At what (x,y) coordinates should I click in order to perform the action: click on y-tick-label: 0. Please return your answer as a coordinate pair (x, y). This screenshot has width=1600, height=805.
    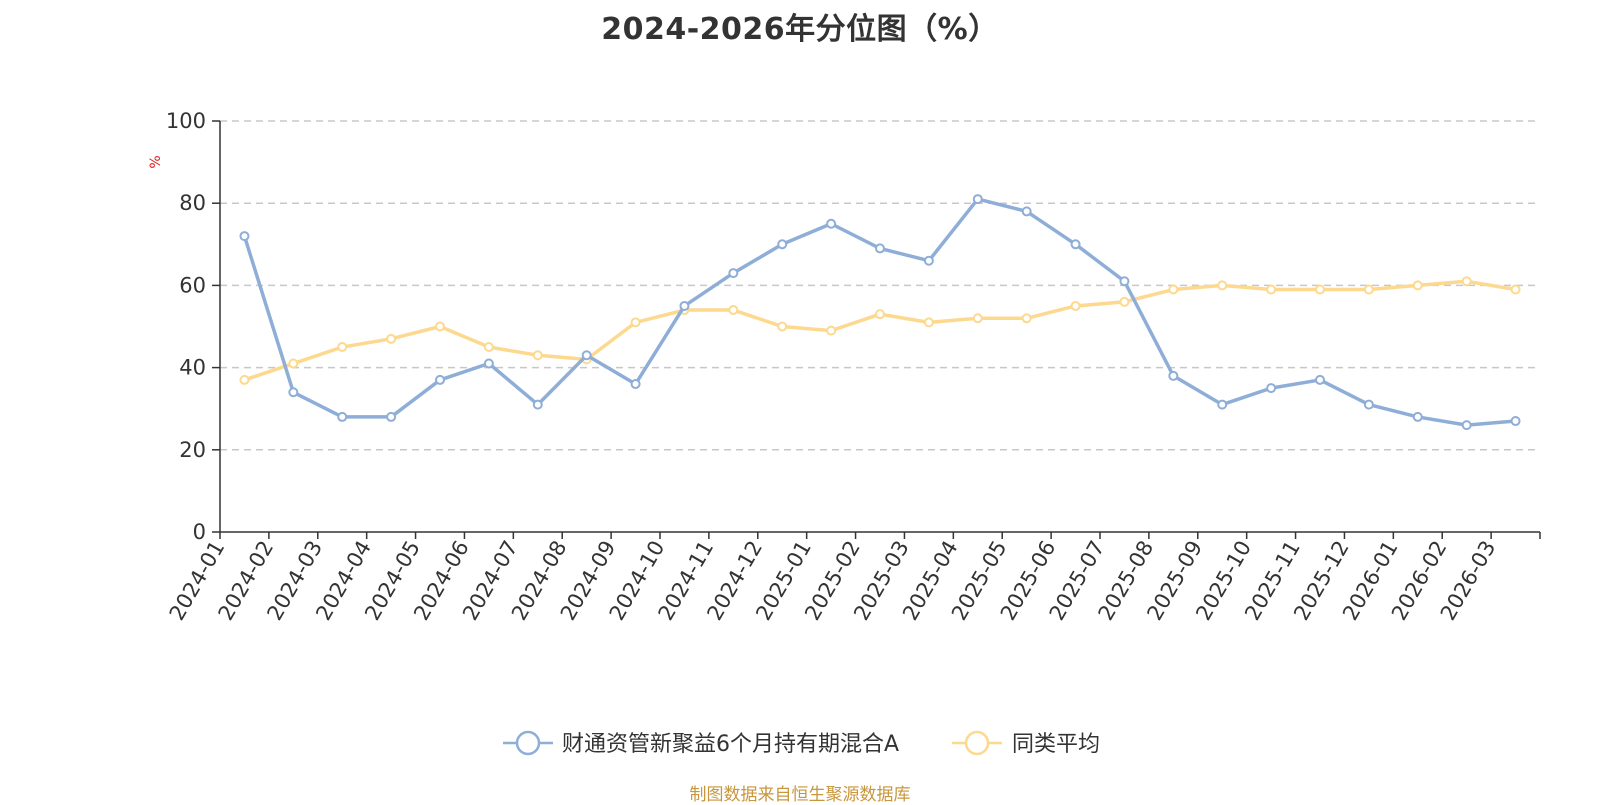
    Looking at the image, I should click on (199, 532).